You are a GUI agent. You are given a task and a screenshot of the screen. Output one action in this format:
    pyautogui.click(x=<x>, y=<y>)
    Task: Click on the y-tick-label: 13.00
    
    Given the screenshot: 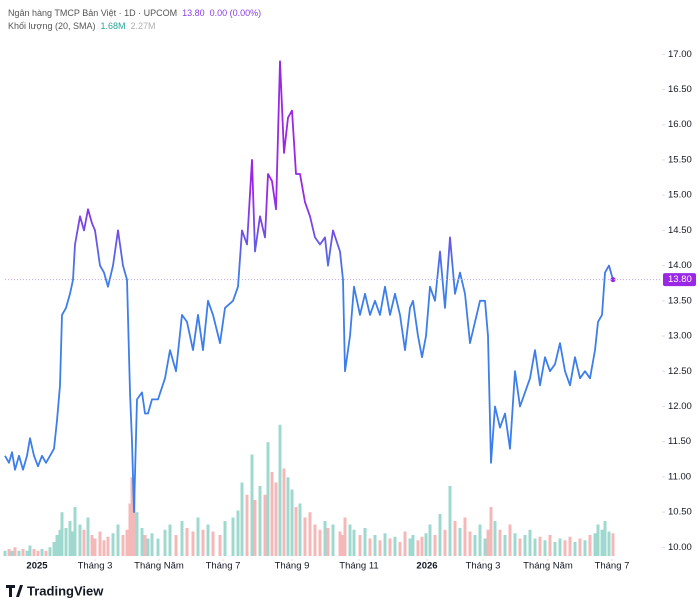 What is the action you would take?
    pyautogui.click(x=680, y=336)
    